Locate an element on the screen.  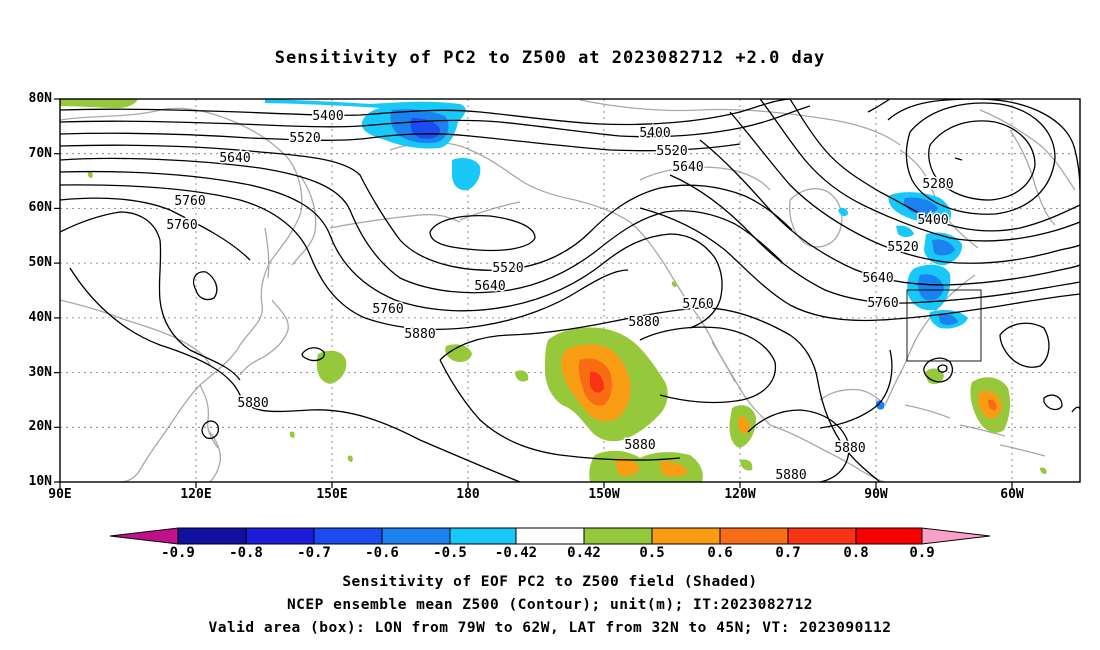
colorbar-label: -0.9 is located at coordinates (178, 553).